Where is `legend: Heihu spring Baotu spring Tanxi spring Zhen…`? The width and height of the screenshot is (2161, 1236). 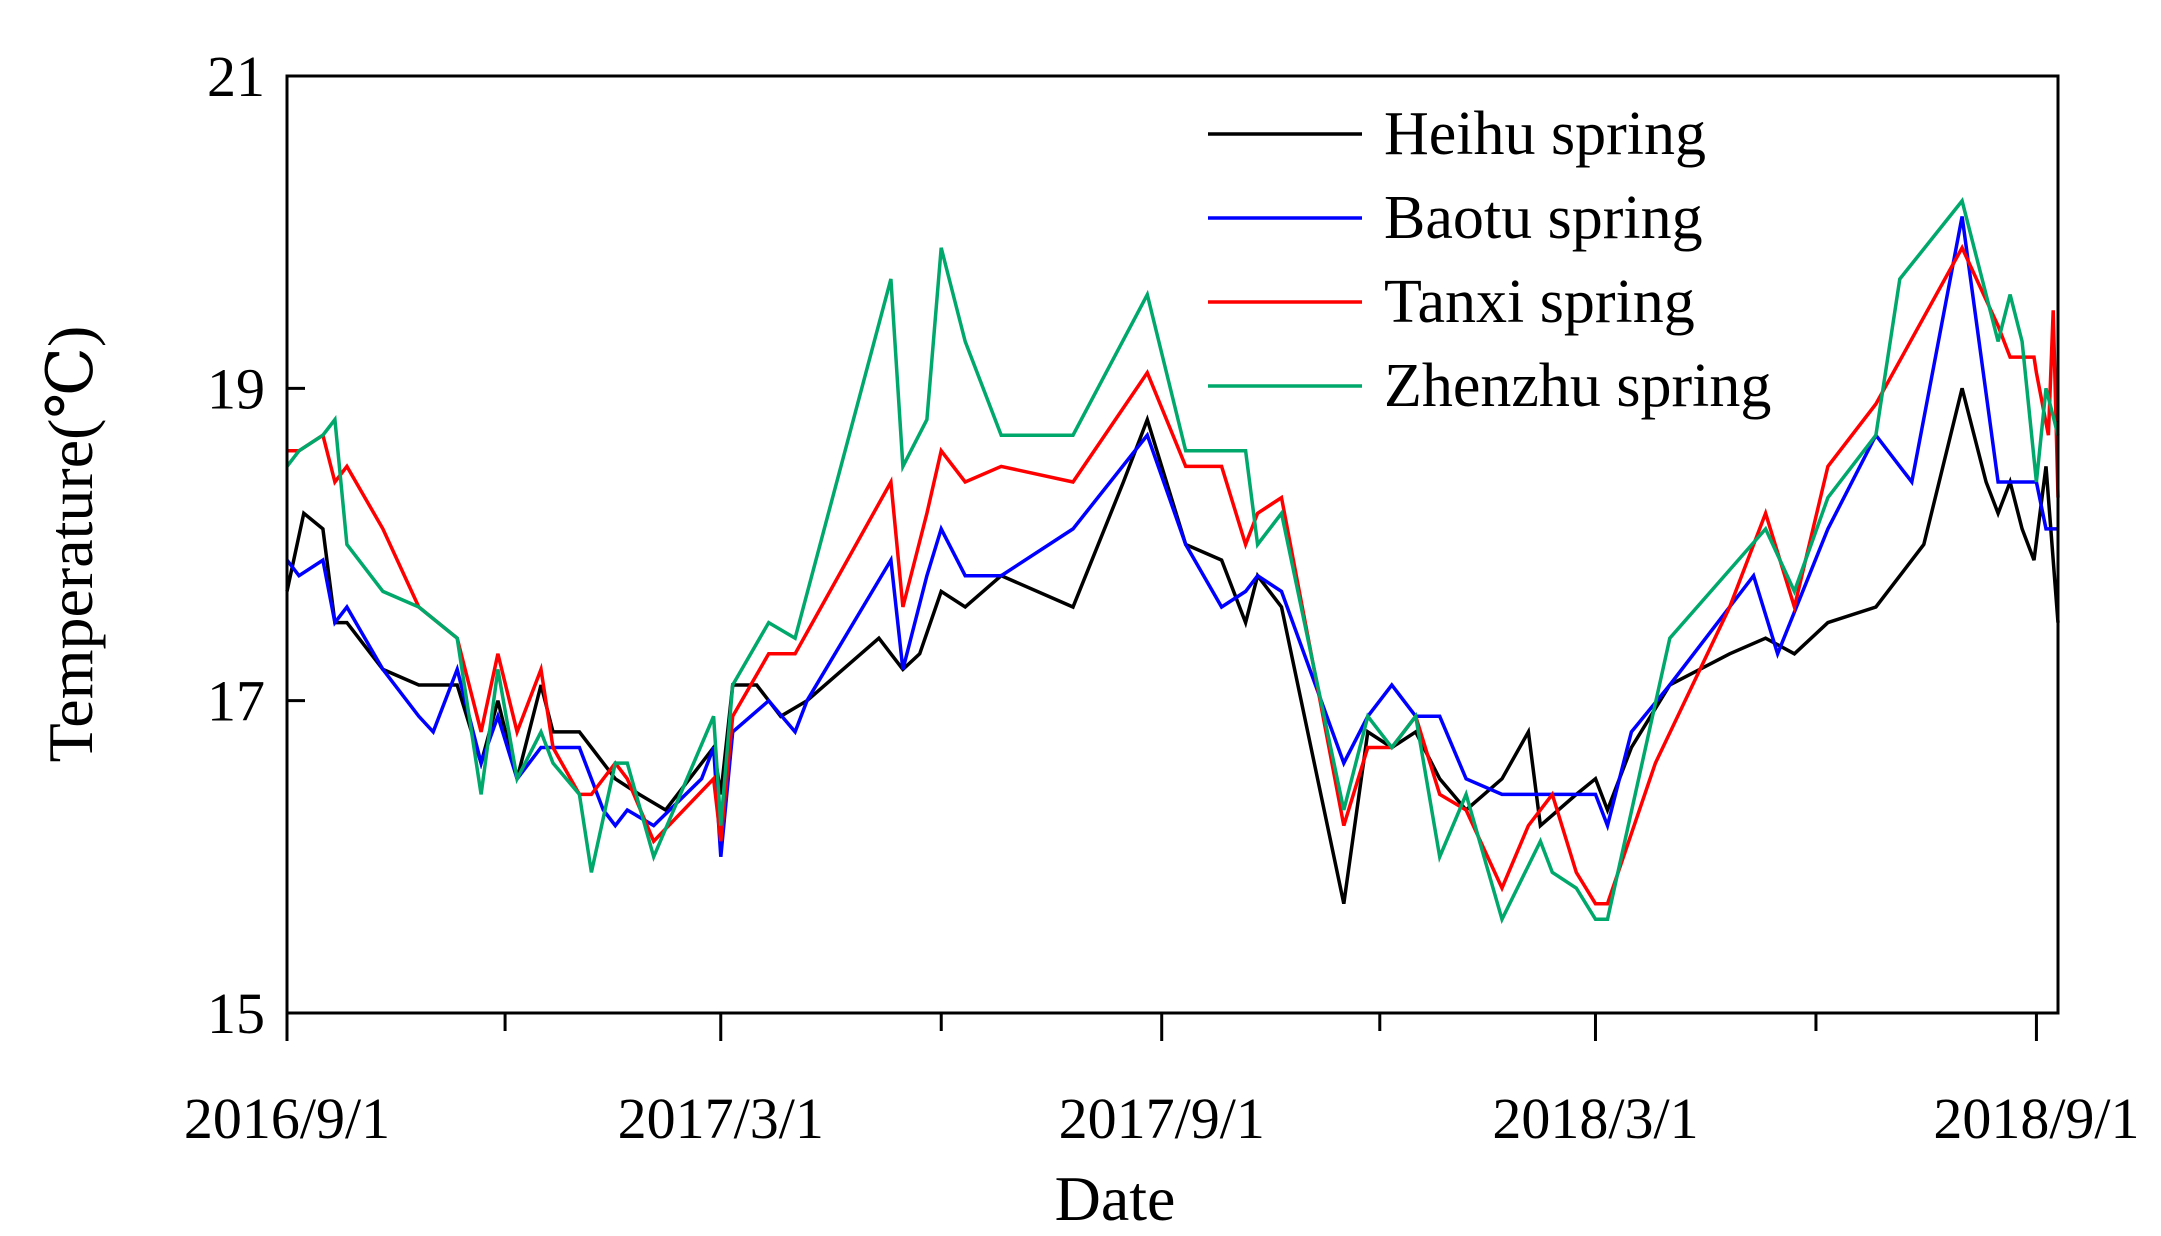
legend: Heihu spring Baotu spring Tanxi spring Zhen… is located at coordinates (1489, 260).